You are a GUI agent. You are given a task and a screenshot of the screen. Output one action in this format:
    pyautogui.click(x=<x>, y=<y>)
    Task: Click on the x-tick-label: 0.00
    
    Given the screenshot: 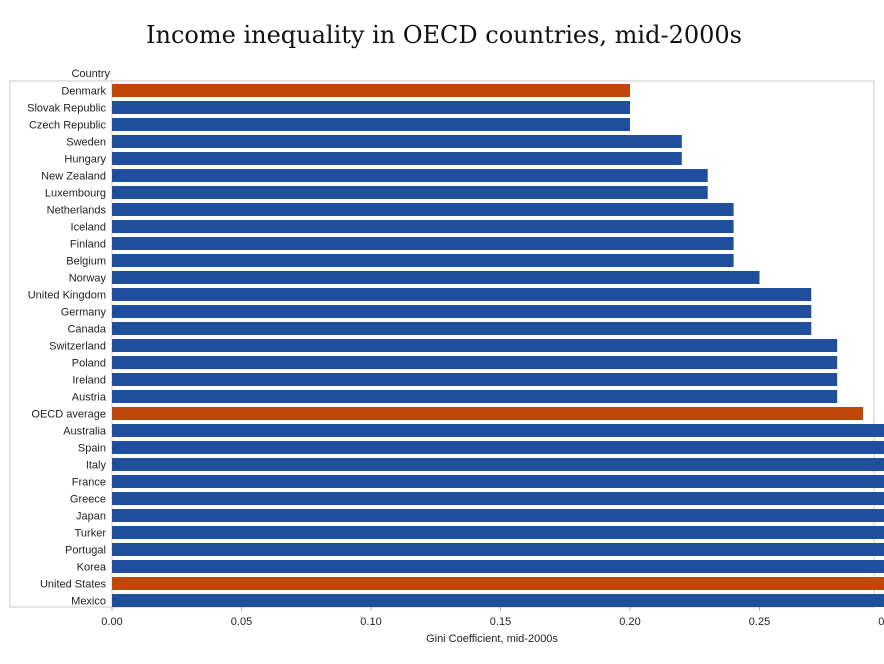 What is the action you would take?
    pyautogui.click(x=111, y=622)
    